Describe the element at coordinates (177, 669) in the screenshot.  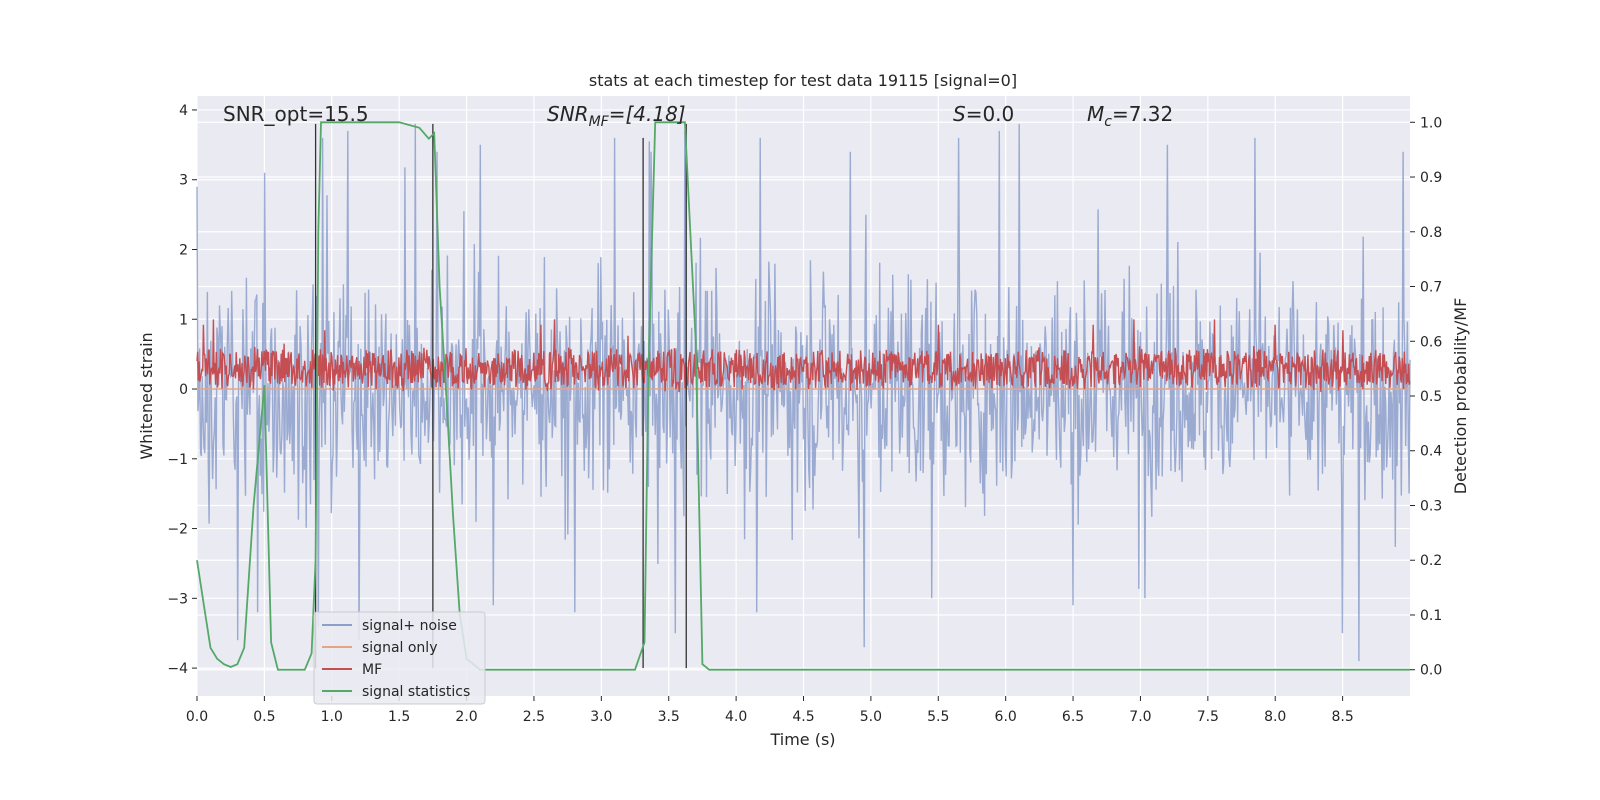
I see `y-tick-label: −4` at that location.